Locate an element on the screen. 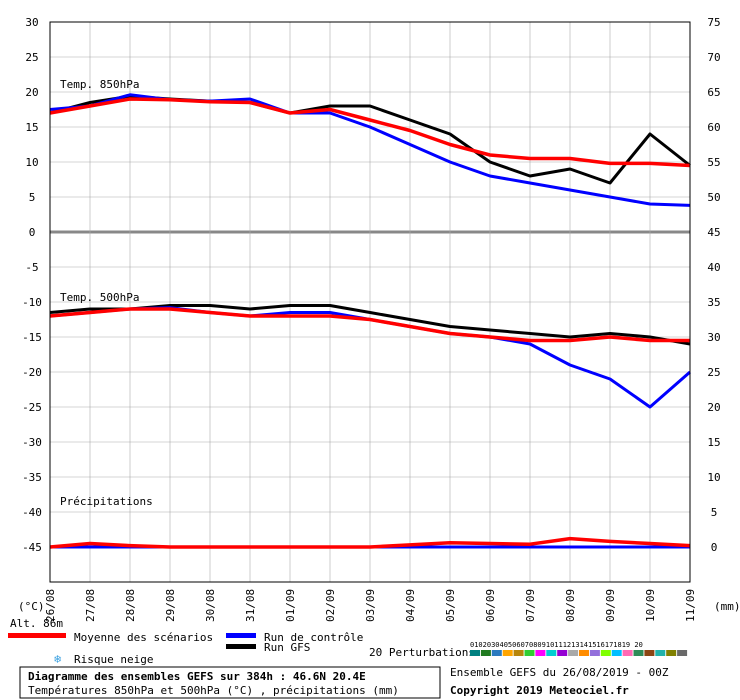 The height and width of the screenshot is (700, 740). snowflake-icon: ❄ is located at coordinates (57, 659).